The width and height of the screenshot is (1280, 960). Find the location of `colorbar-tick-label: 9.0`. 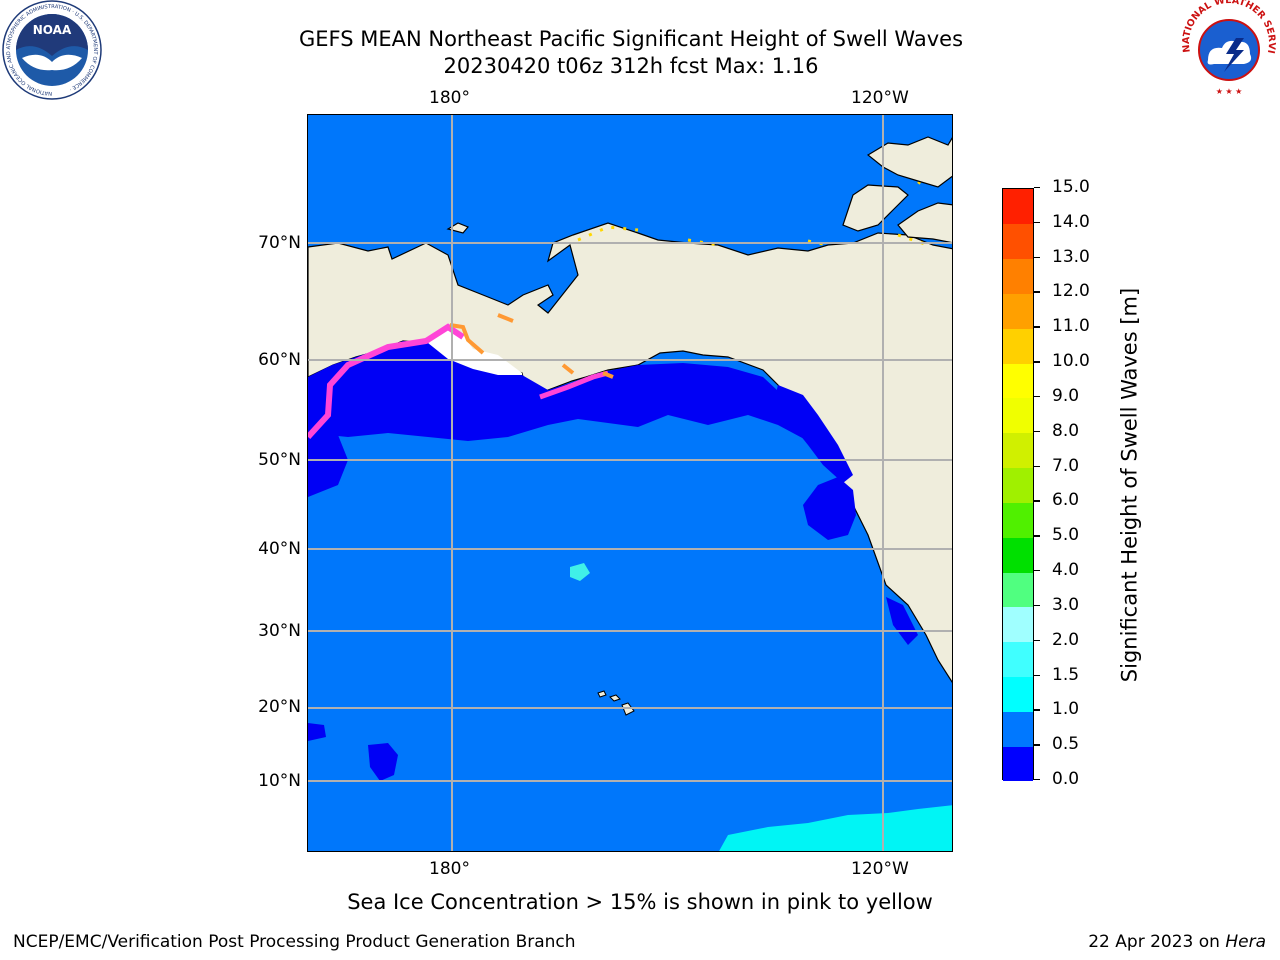

colorbar-tick-label: 9.0 is located at coordinates (1066, 395).